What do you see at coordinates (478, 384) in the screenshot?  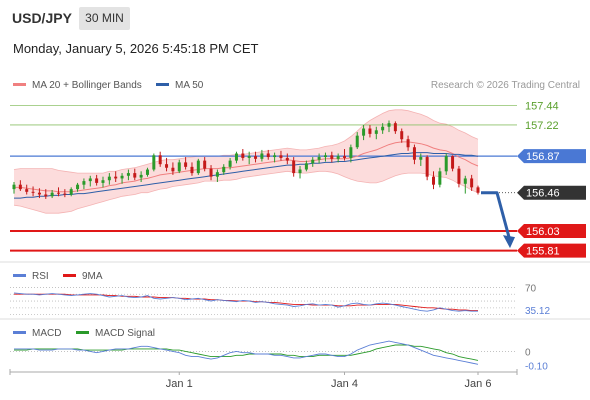 I see `x-tick-label: Jan 6` at bounding box center [478, 384].